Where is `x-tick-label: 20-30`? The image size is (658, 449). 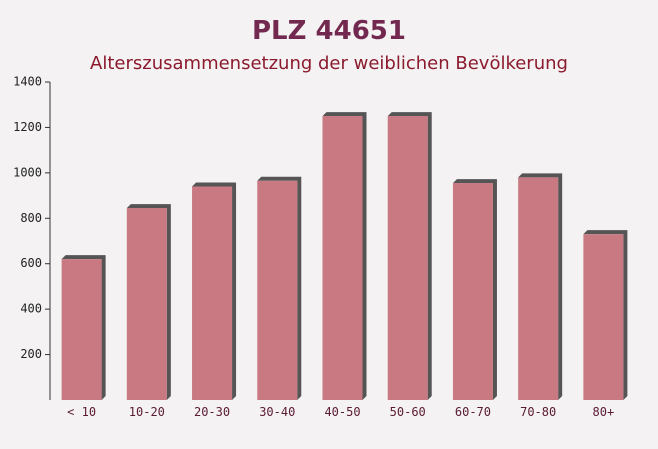 x-tick-label: 20-30 is located at coordinates (212, 412).